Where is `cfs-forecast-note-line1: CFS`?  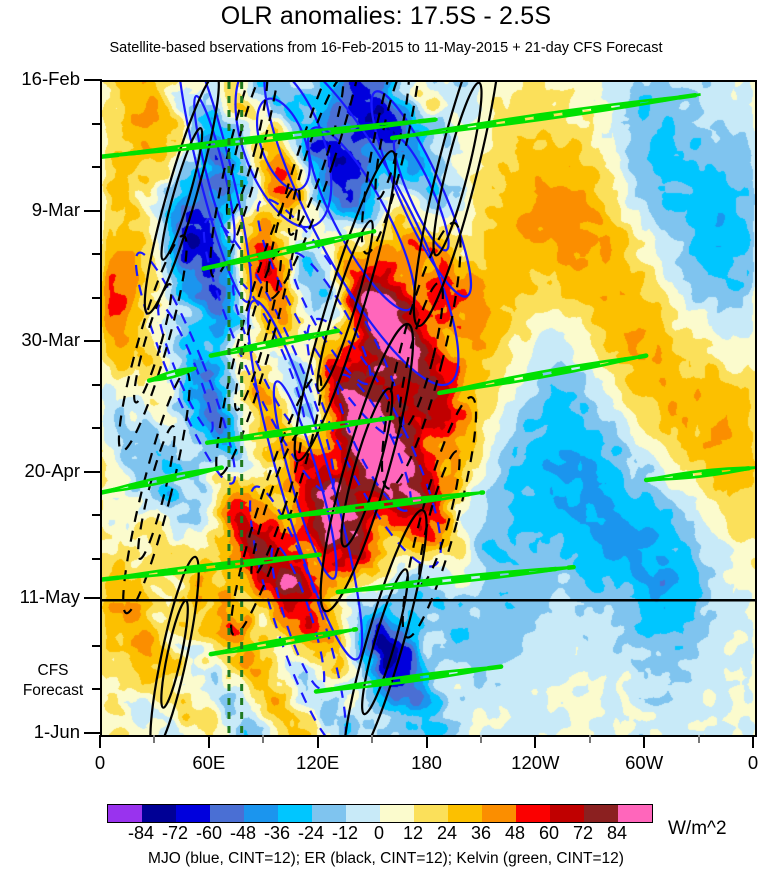
cfs-forecast-note-line1: CFS is located at coordinates (53, 670).